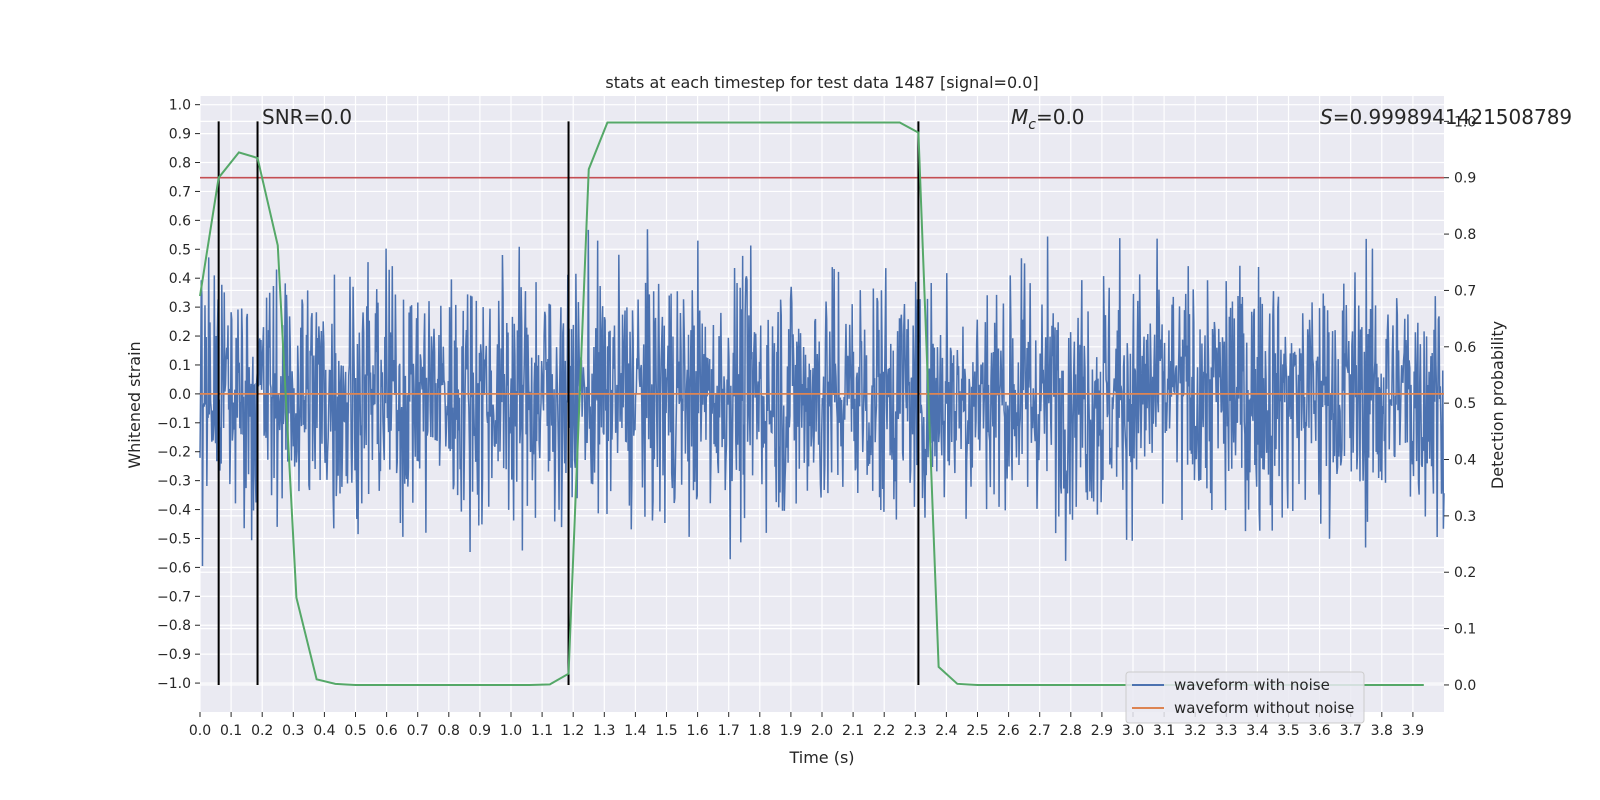  Describe the element at coordinates (200, 731) in the screenshot. I see `x-tick-label: 0.0` at that location.